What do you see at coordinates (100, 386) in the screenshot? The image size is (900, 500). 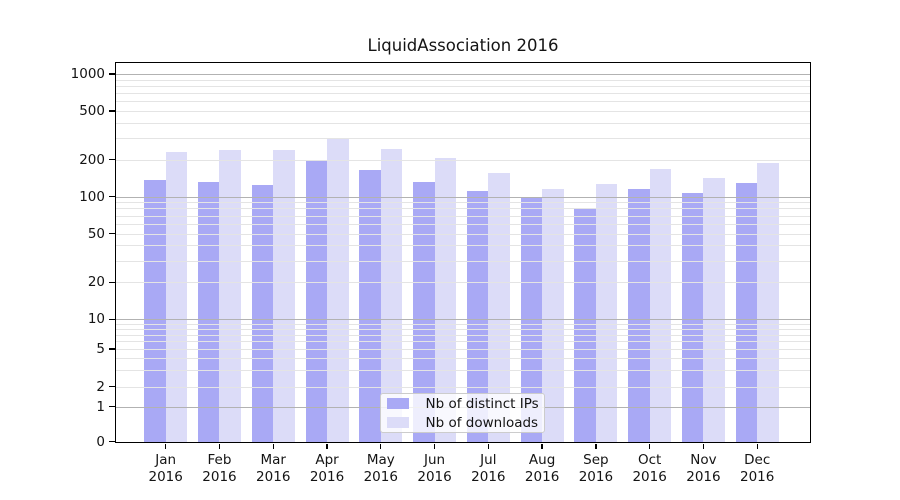 I see `y-tick-label-2: 2` at bounding box center [100, 386].